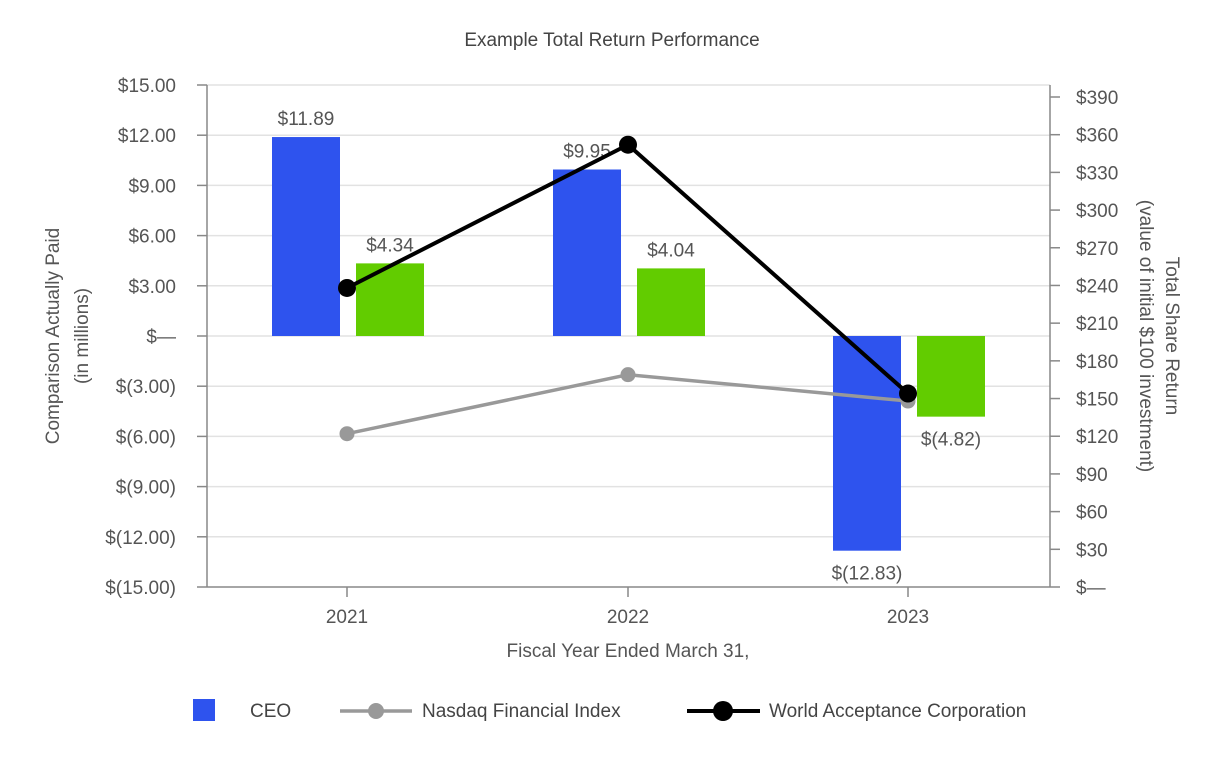 Image resolution: width=1226 pixels, height=765 pixels. What do you see at coordinates (521, 711) in the screenshot?
I see `legend-nasdaq-label: Nasdaq Financial Index` at bounding box center [521, 711].